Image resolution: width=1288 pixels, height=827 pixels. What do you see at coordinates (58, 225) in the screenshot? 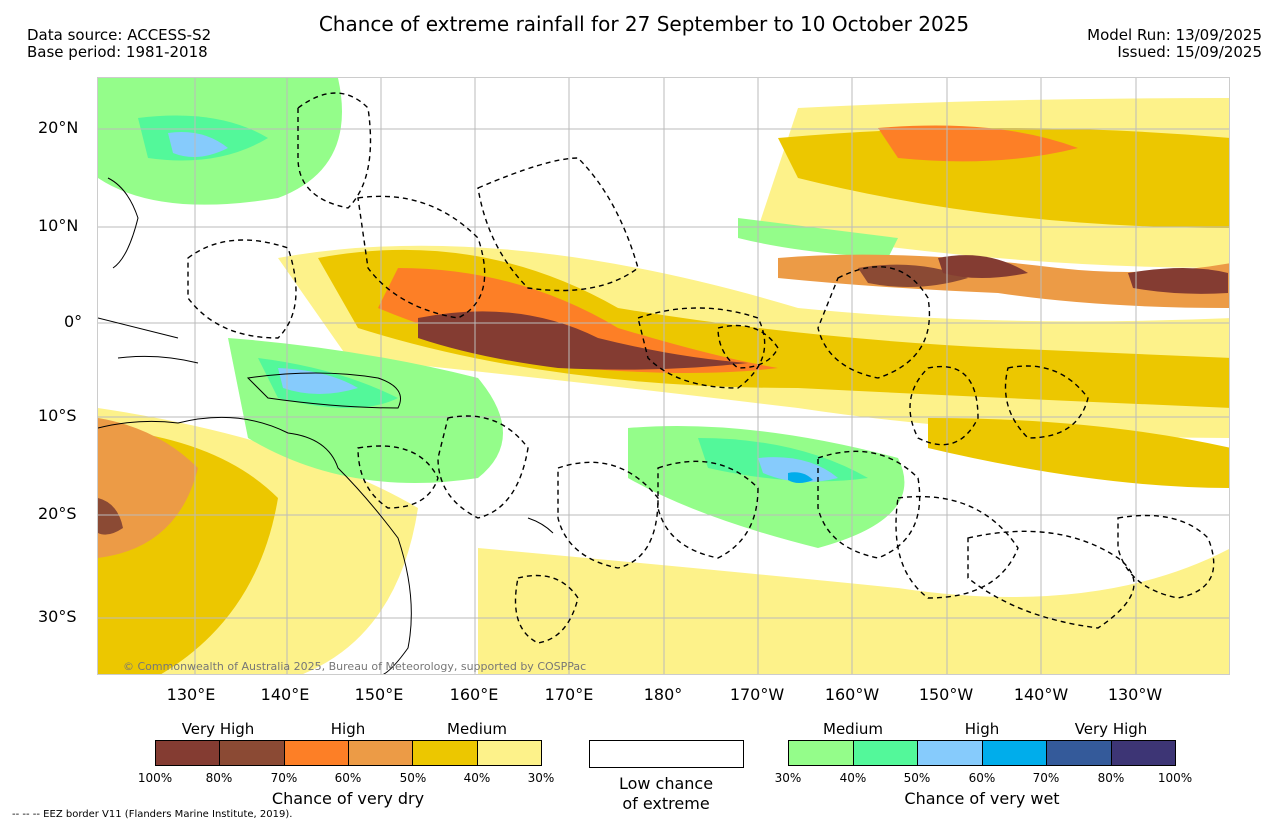
I see `lat-label-10n: 10°N` at bounding box center [58, 225].